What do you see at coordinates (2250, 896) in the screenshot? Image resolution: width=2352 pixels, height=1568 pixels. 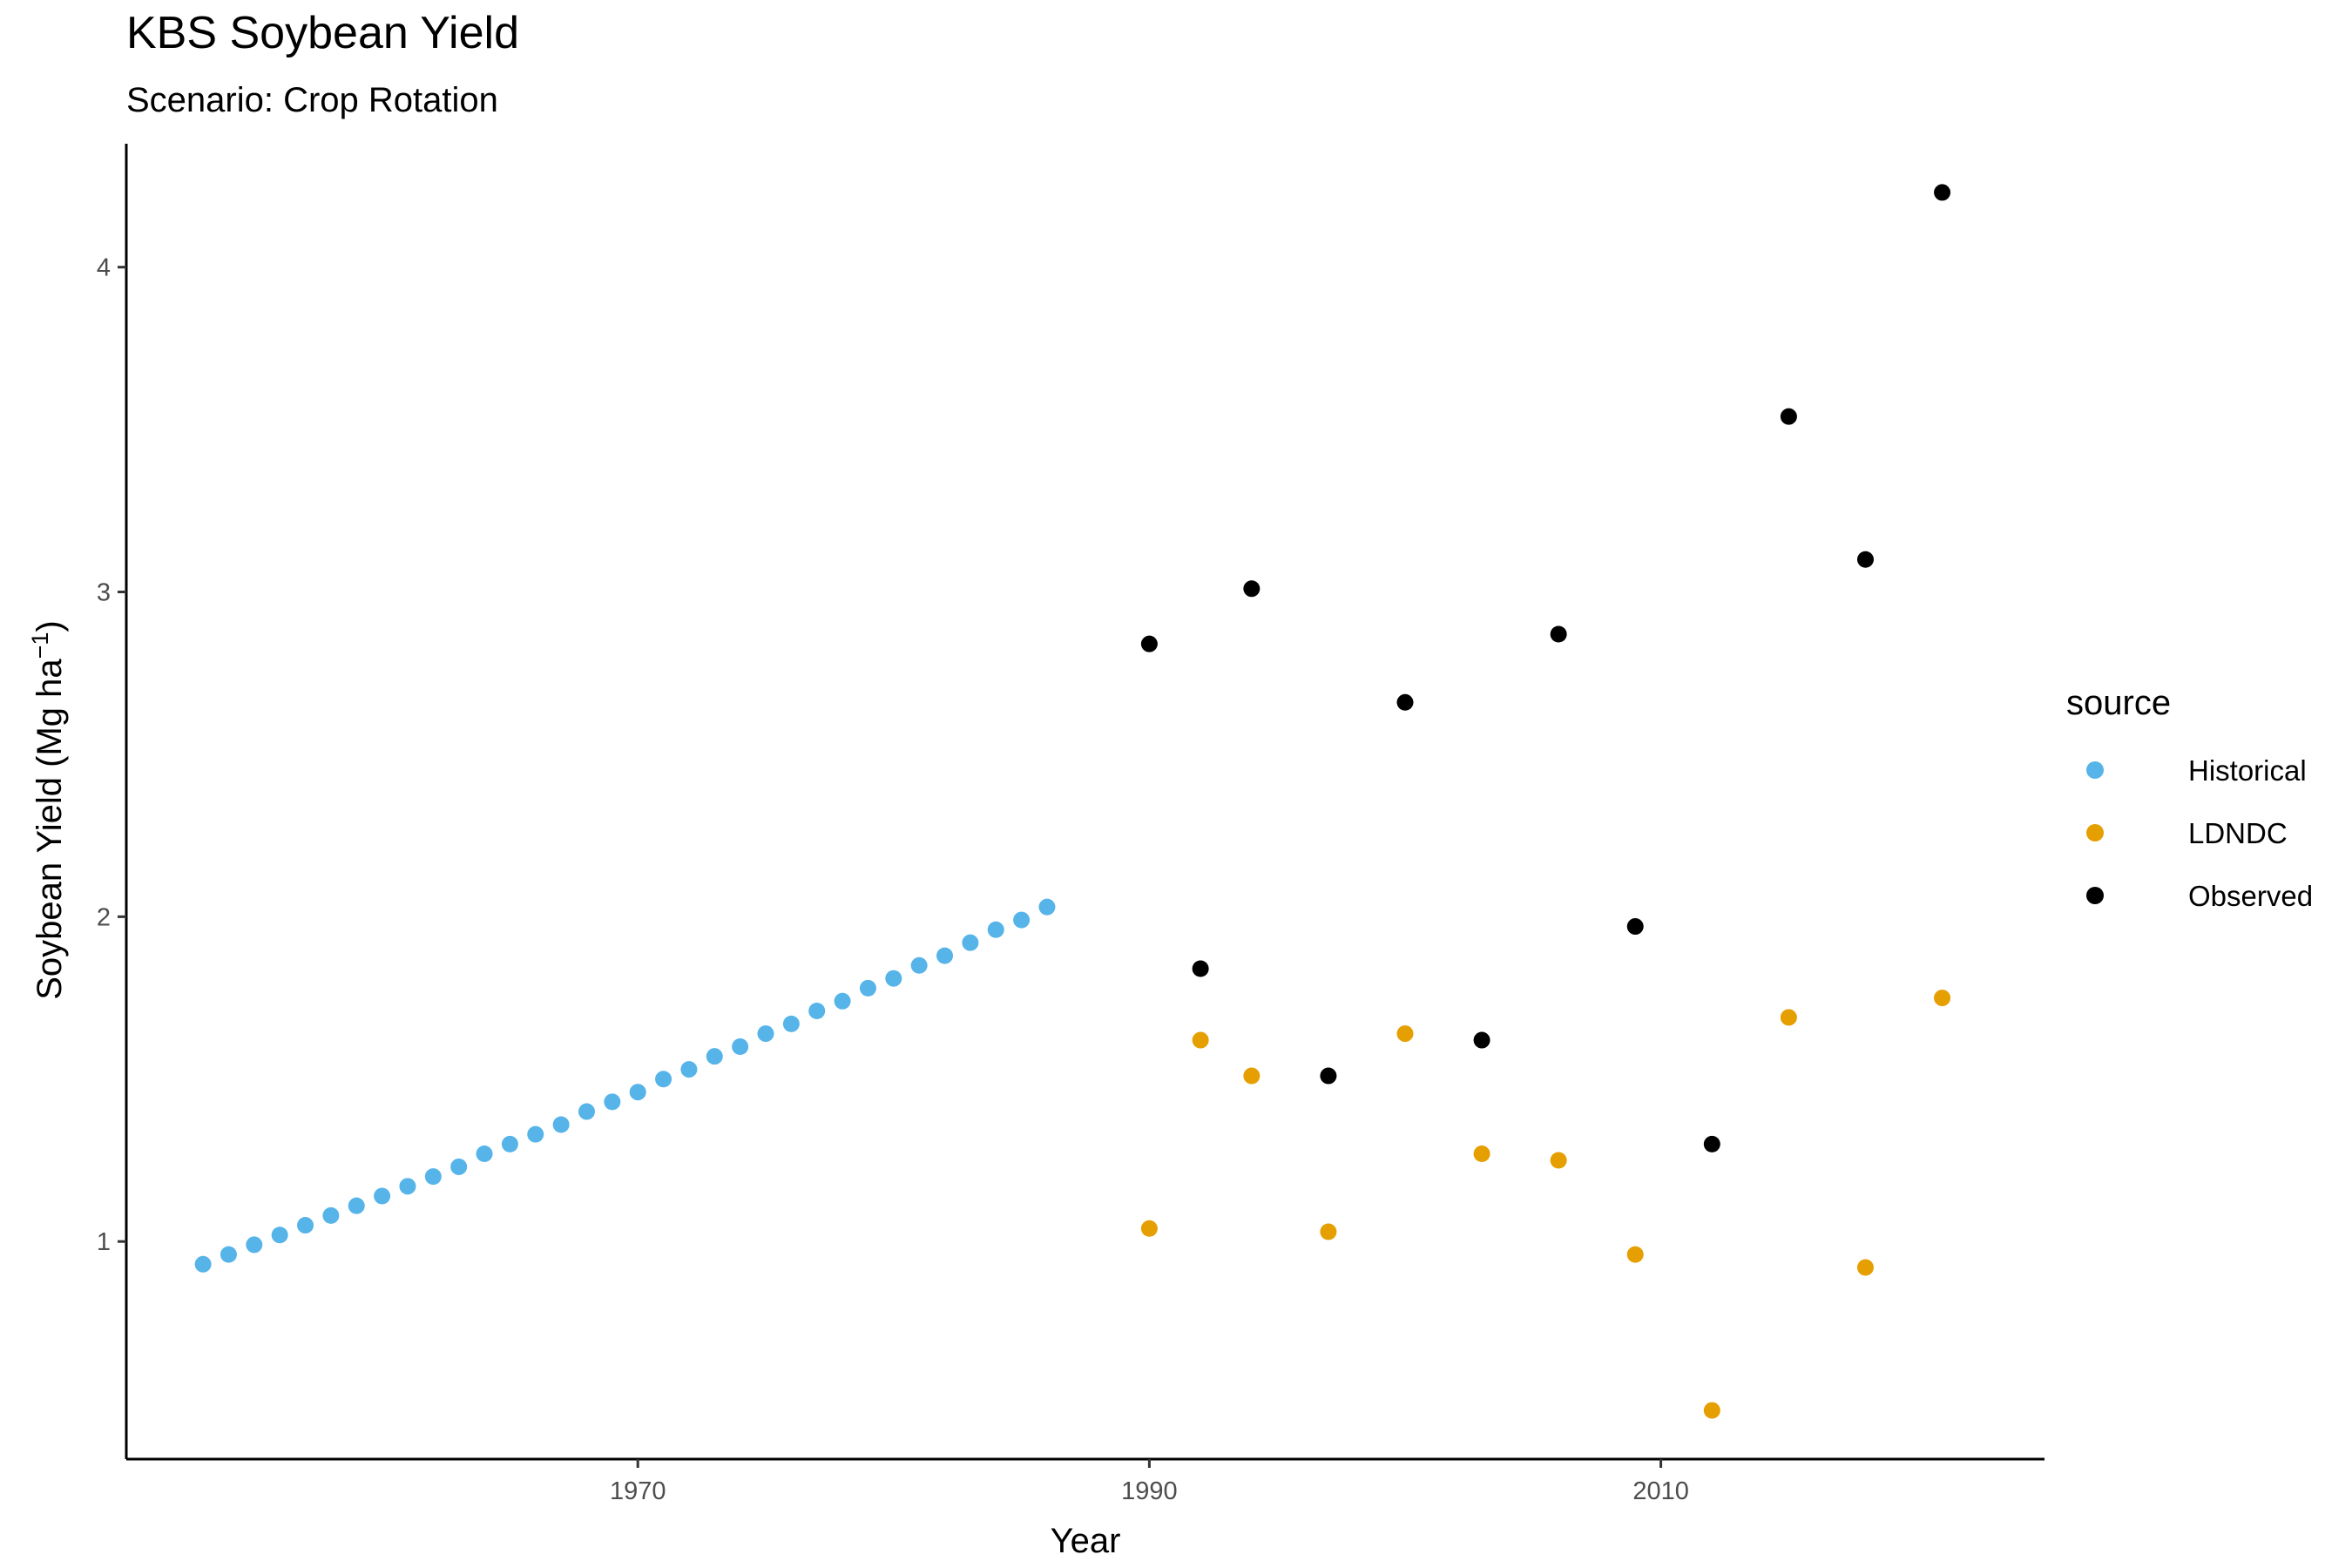 I see `legend-label-observed: Observed` at bounding box center [2250, 896].